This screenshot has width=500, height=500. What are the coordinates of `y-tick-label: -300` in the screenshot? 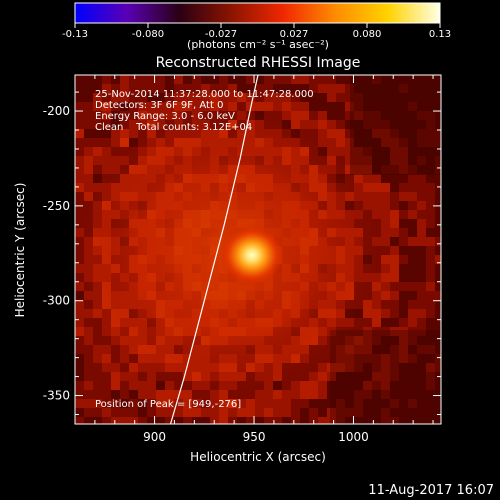 It's located at (56, 301).